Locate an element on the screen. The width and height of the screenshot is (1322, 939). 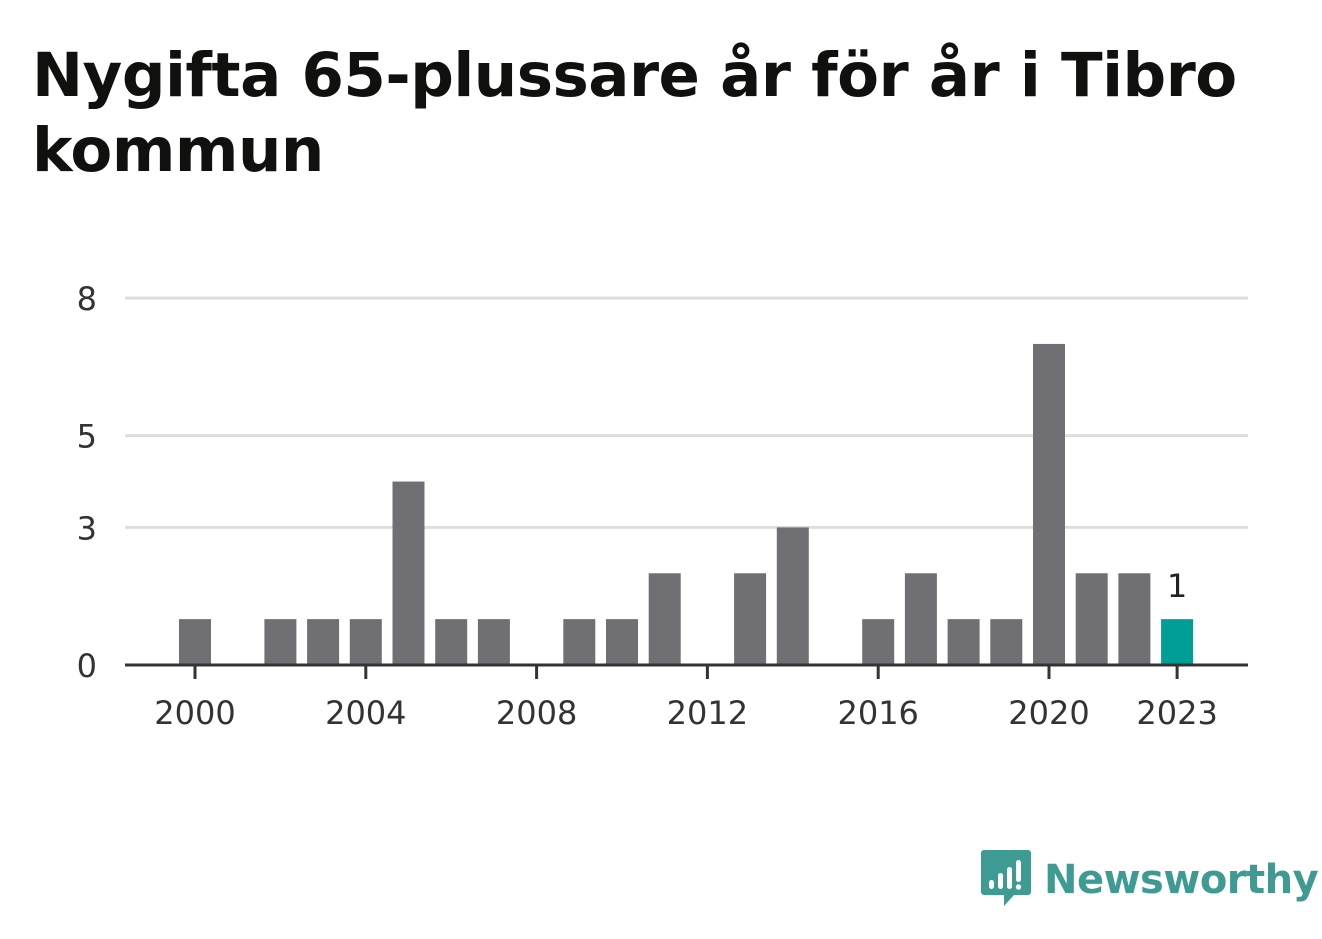
bar-2003 is located at coordinates (323, 642).